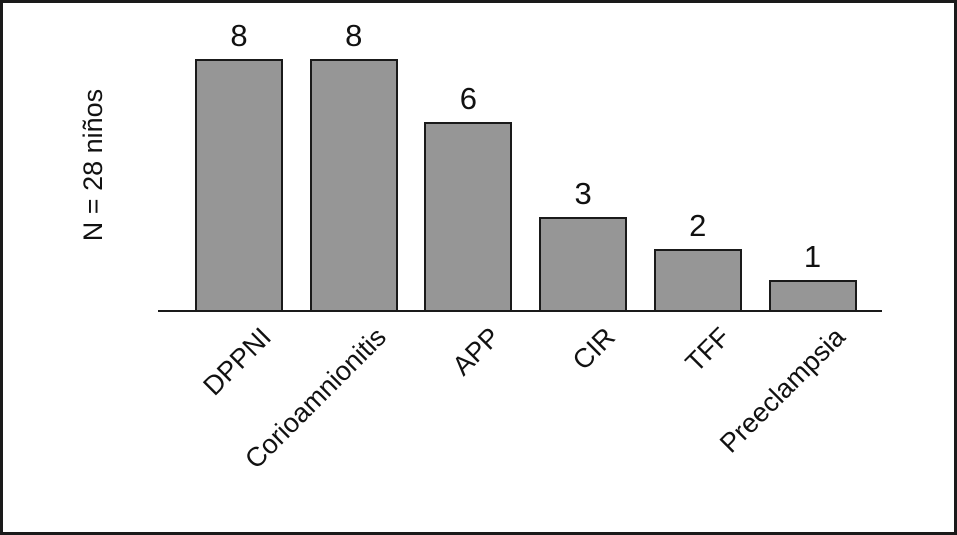 The height and width of the screenshot is (535, 957). I want to click on x-tick-label: DPPNI, so click(237, 361).